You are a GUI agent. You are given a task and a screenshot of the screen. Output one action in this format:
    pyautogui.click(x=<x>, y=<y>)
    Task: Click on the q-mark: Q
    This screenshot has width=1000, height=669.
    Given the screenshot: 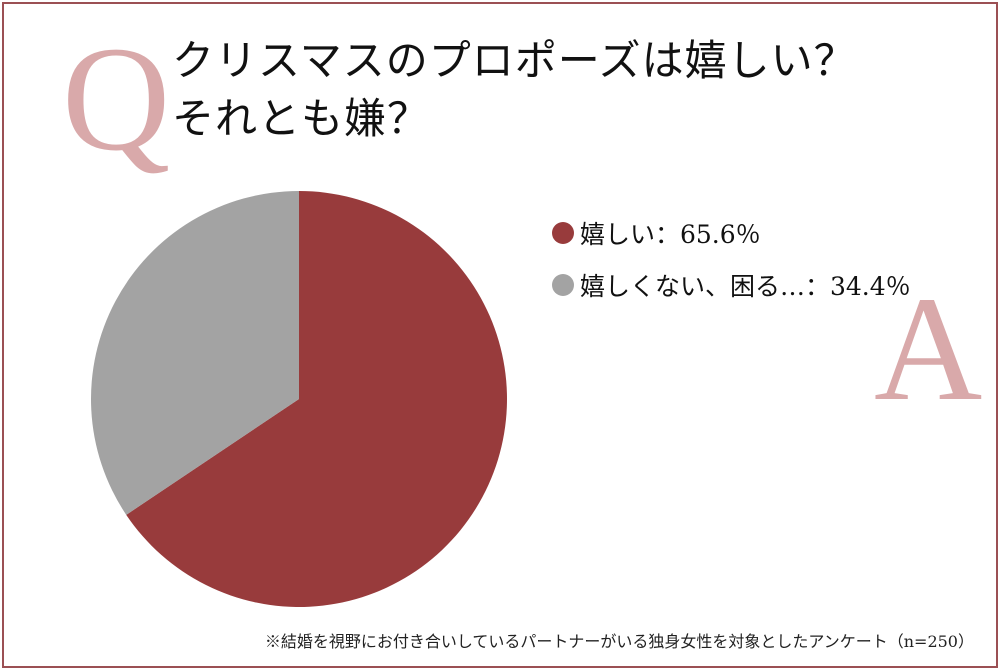 What is the action you would take?
    pyautogui.click(x=116, y=99)
    